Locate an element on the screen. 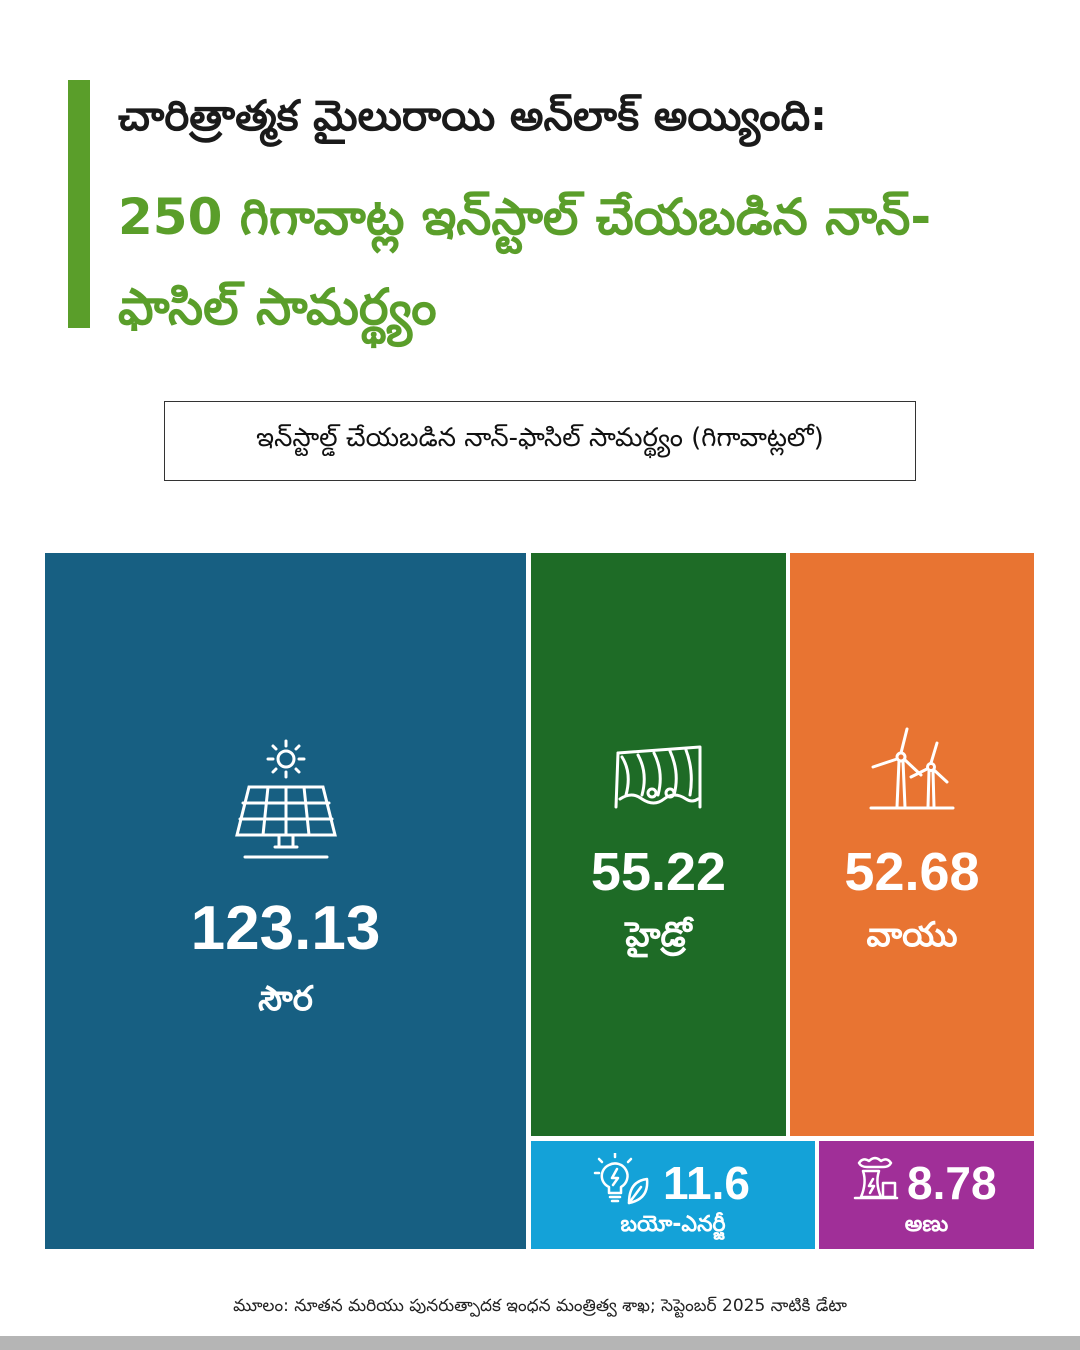 The image size is (1080, 1350). solar-panel-icon is located at coordinates (285, 799).